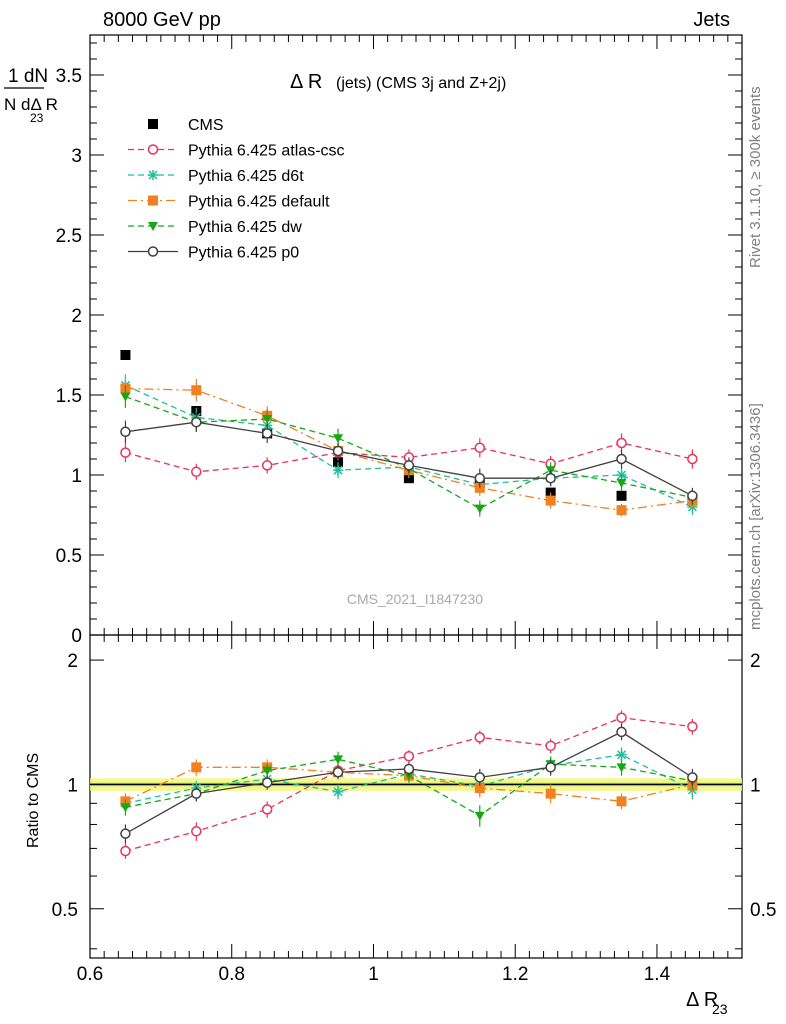  What do you see at coordinates (243, 253) in the screenshot?
I see `legend-label: Pythia 6.425 p0` at bounding box center [243, 253].